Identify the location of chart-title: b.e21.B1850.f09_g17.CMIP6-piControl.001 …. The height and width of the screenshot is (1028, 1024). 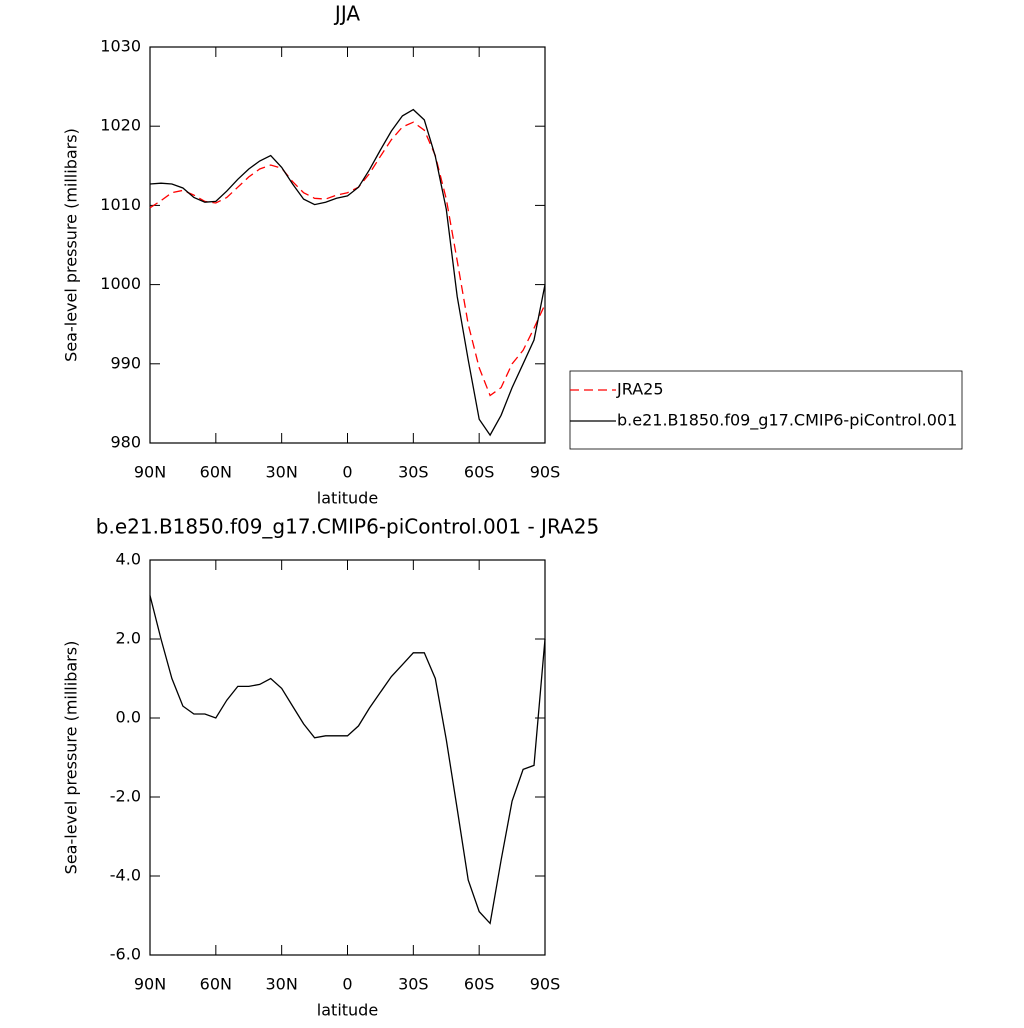
(347, 527).